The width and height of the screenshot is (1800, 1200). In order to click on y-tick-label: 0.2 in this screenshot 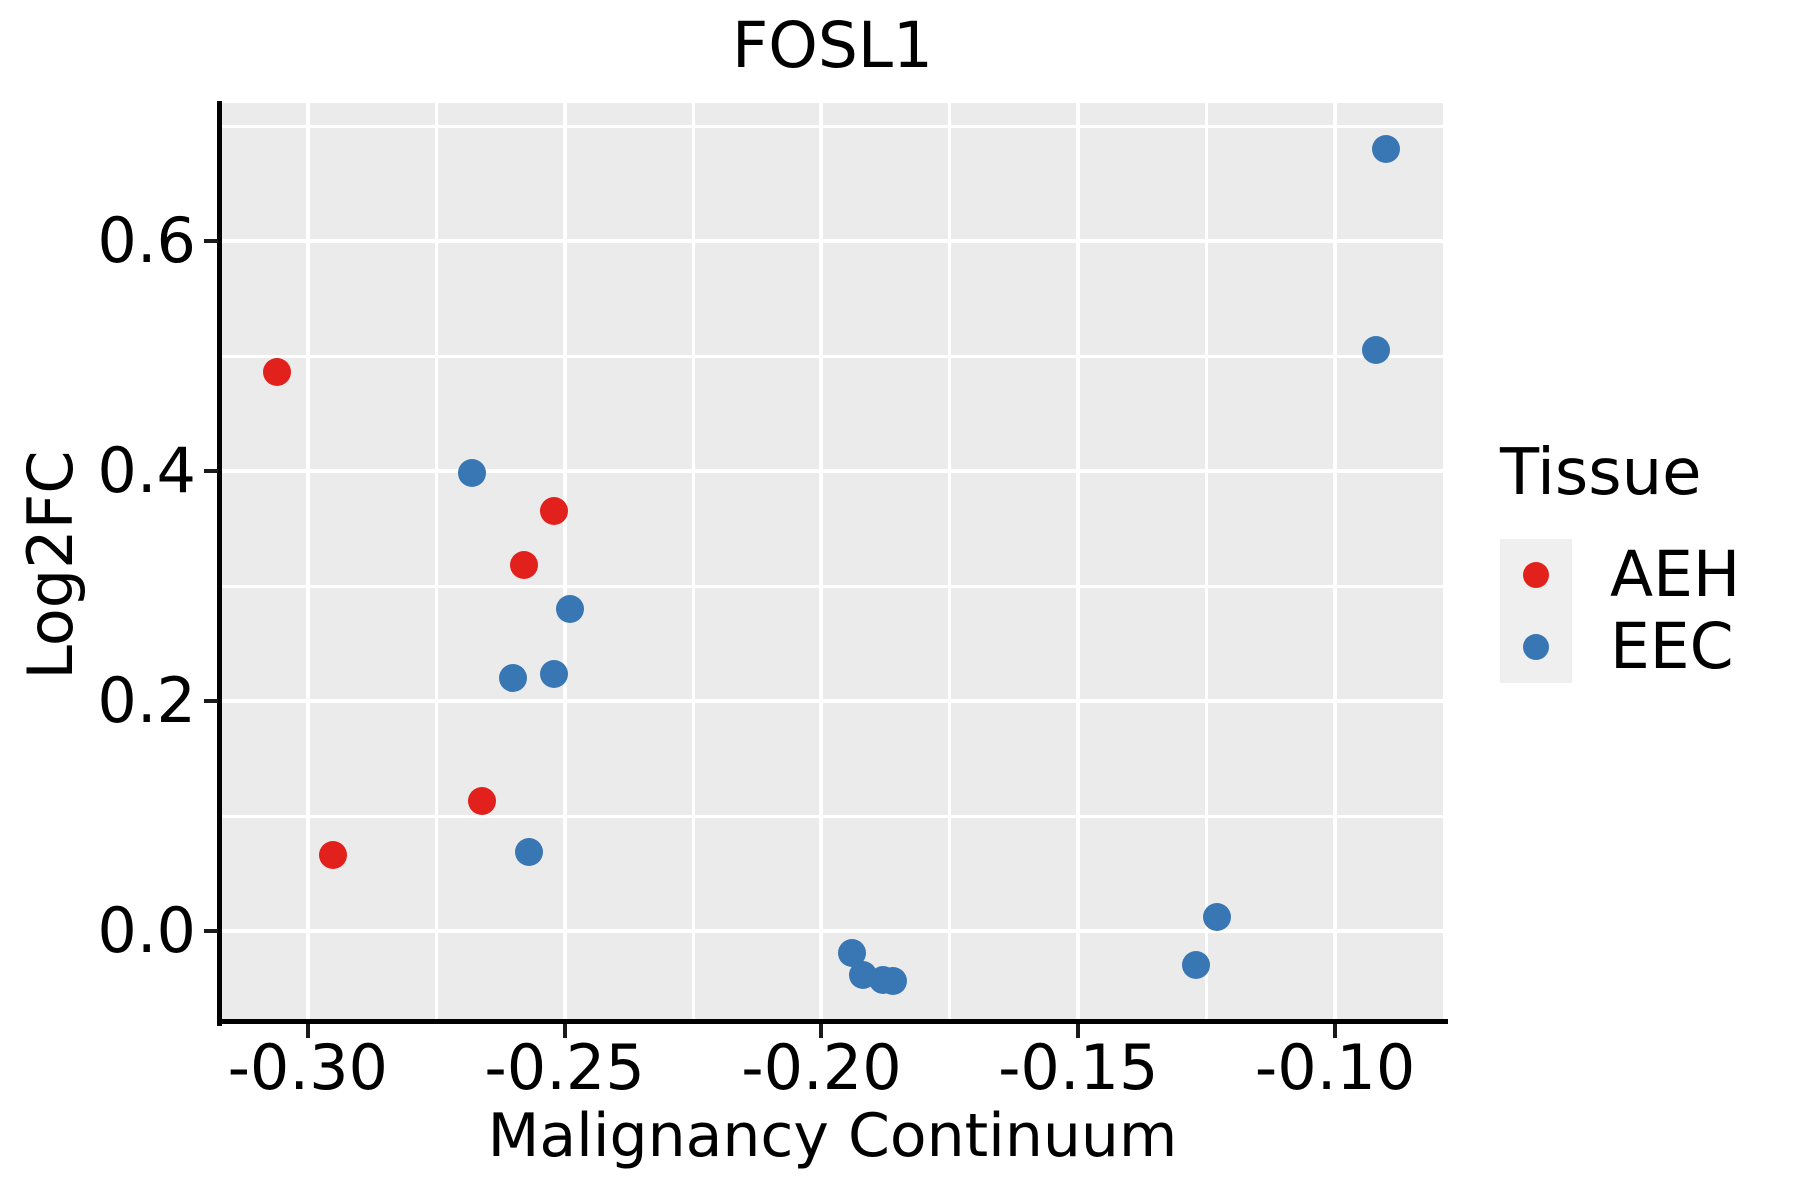, I will do `click(146, 701)`.